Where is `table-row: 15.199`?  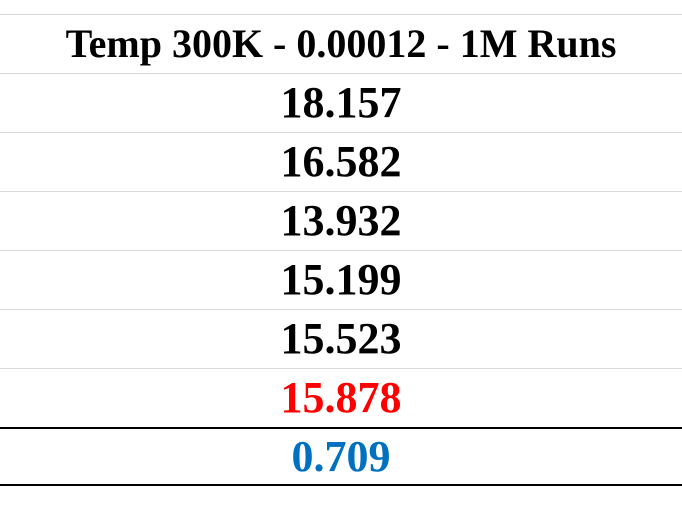 table-row: 15.199 is located at coordinates (341, 279).